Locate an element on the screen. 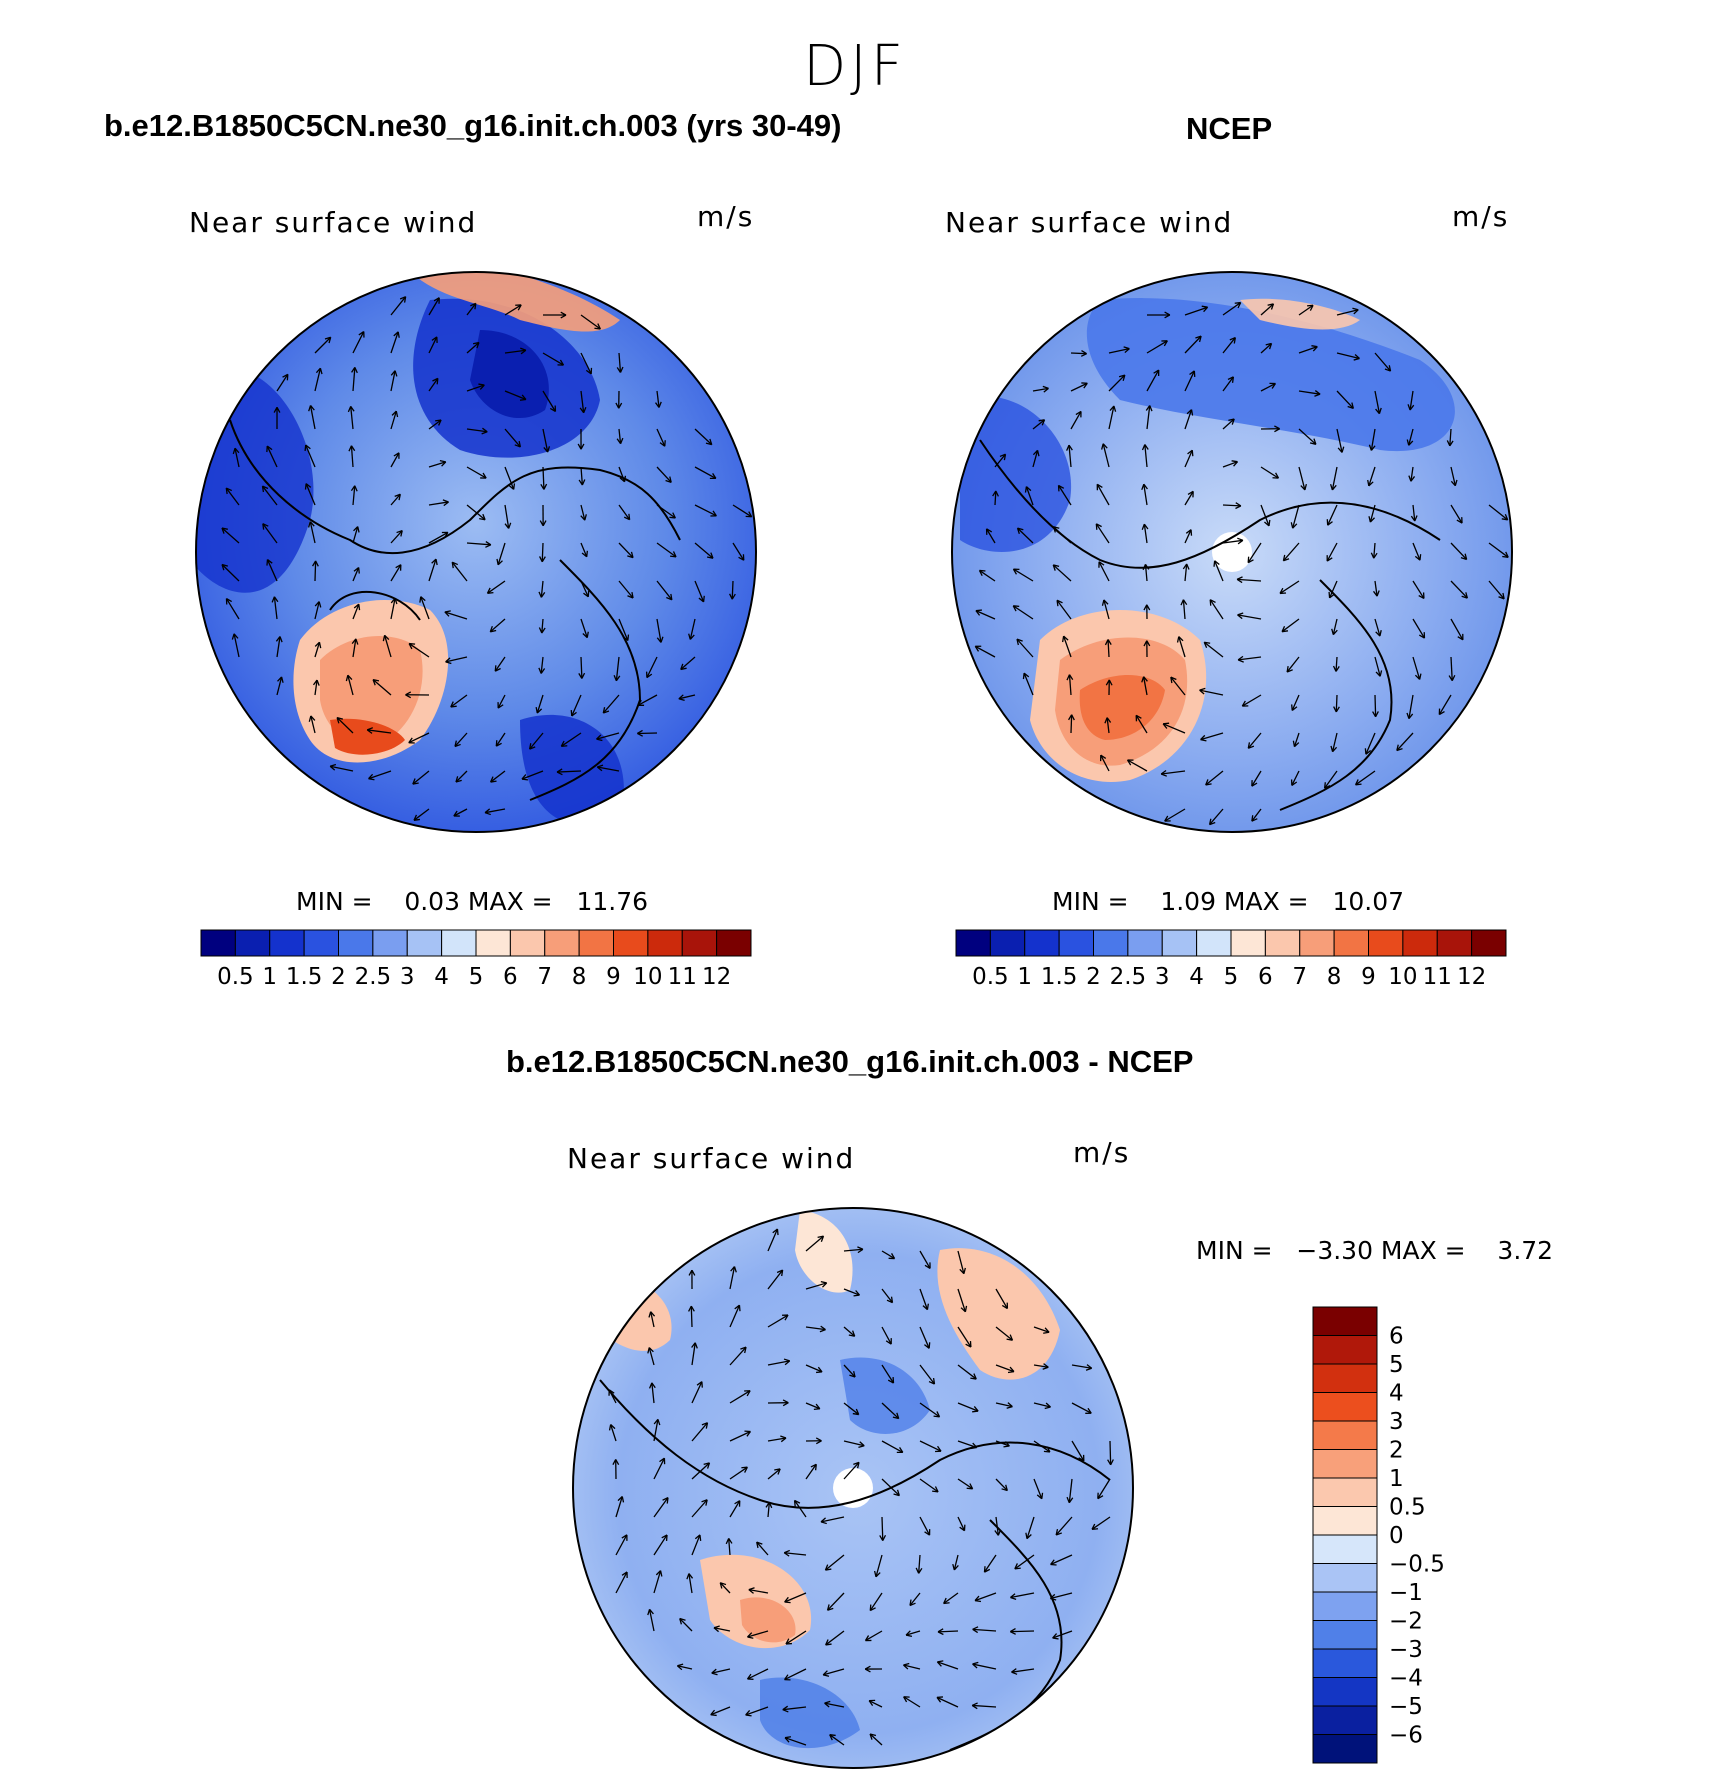 The width and height of the screenshot is (1710, 1778). colorbar-obs-tick-label: 0.5 is located at coordinates (990, 977).